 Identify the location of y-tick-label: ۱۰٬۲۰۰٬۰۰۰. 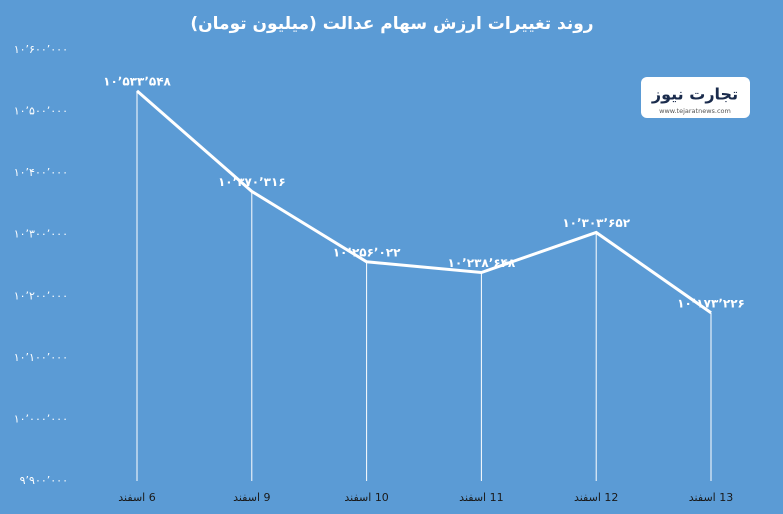
(41, 295).